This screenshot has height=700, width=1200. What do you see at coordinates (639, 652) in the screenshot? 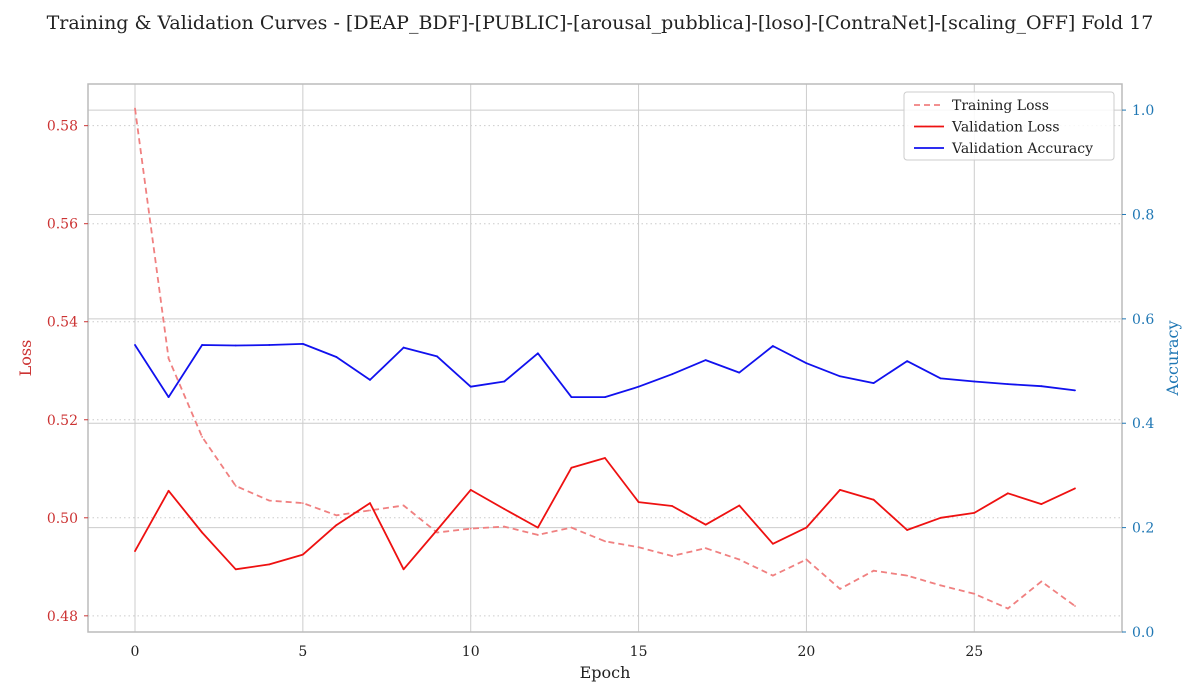
I see `x-tick-label: 15` at bounding box center [639, 652].